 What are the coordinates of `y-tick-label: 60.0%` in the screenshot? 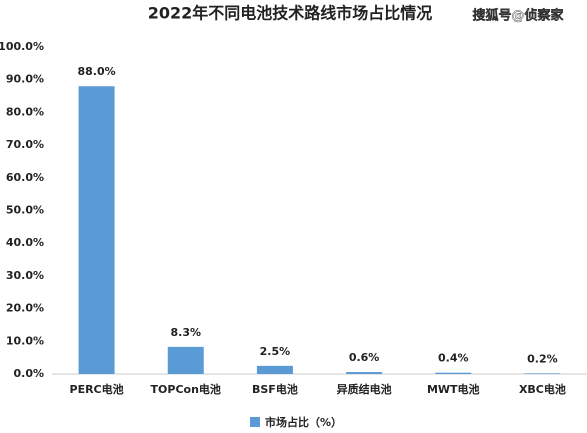 It's located at (25, 177).